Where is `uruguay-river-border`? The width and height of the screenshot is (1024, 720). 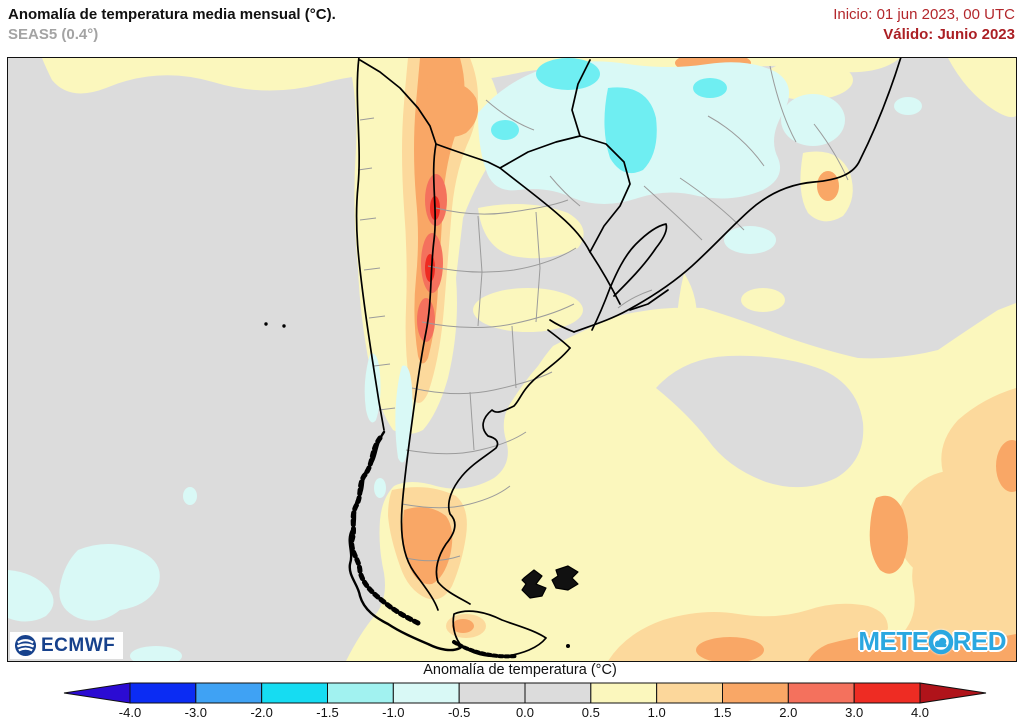
uruguay-river-border is located at coordinates (601, 309).